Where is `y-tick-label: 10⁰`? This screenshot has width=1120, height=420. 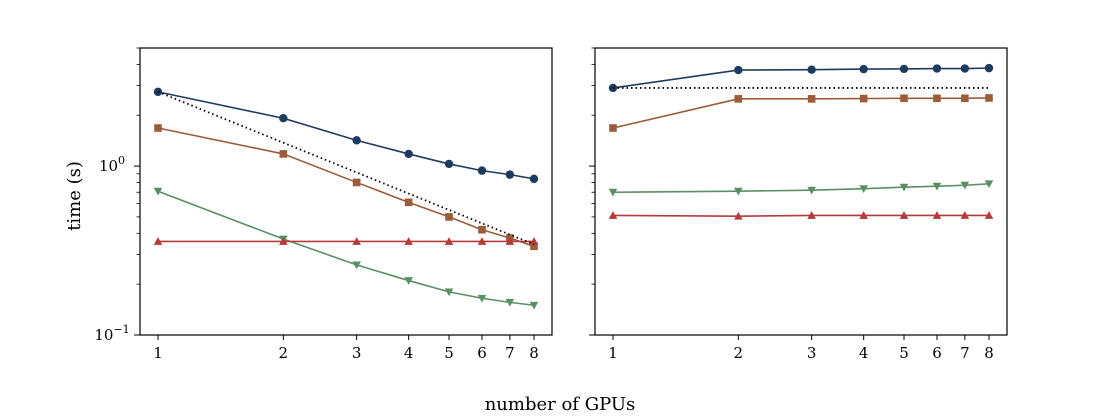 y-tick-label: 10⁰ is located at coordinates (112, 164).